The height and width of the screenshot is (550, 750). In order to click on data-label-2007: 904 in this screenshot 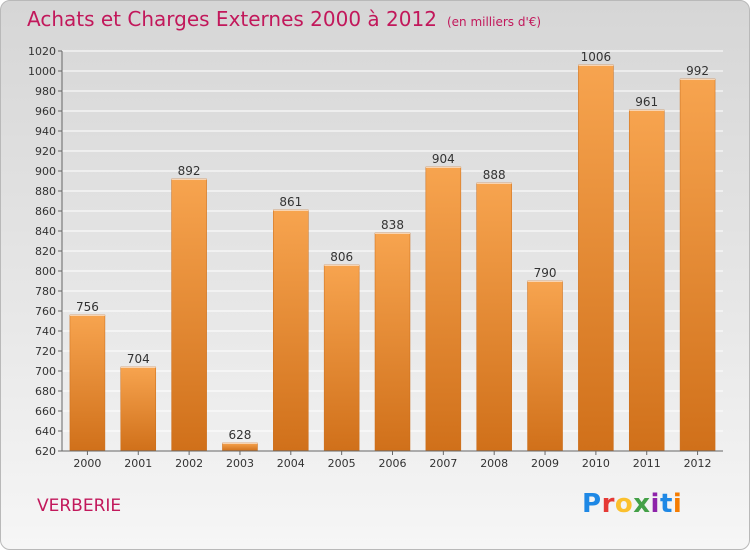, I will do `click(443, 159)`.